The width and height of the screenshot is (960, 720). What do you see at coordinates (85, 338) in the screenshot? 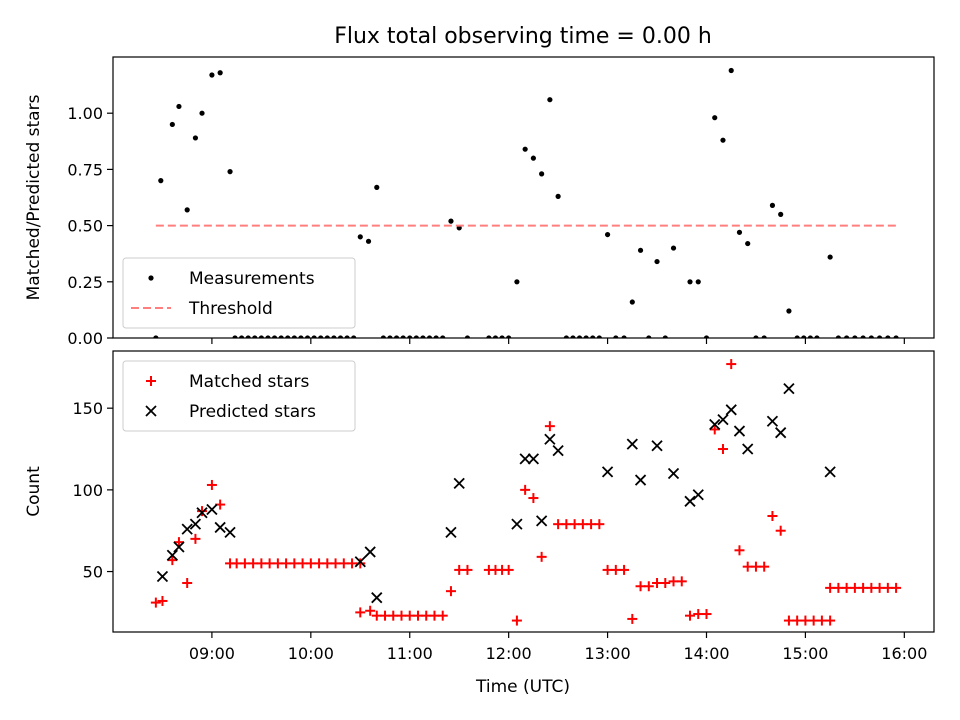
I see `y-tick-label: 0.00` at bounding box center [85, 338].